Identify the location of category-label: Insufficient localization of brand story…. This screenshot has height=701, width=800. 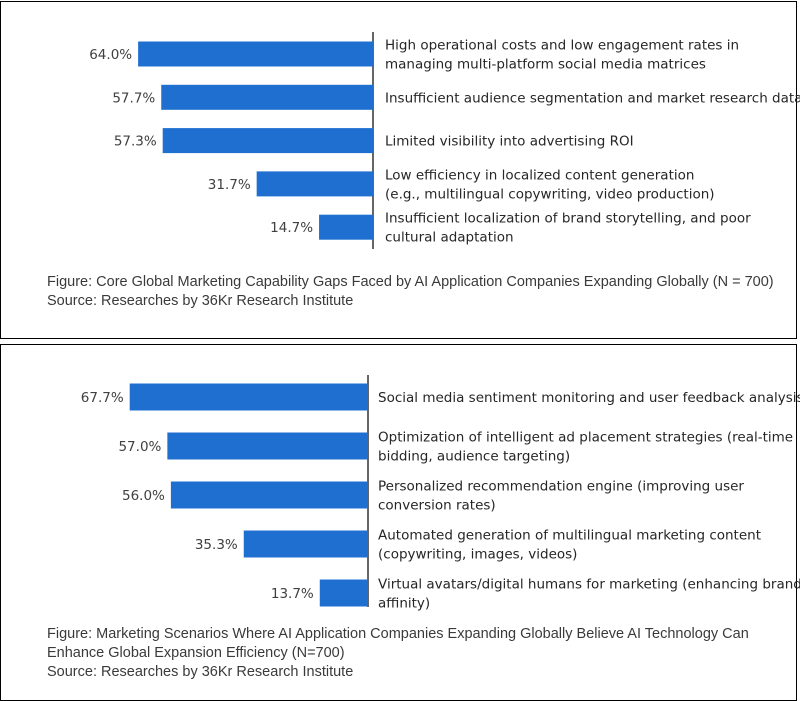
(568, 228).